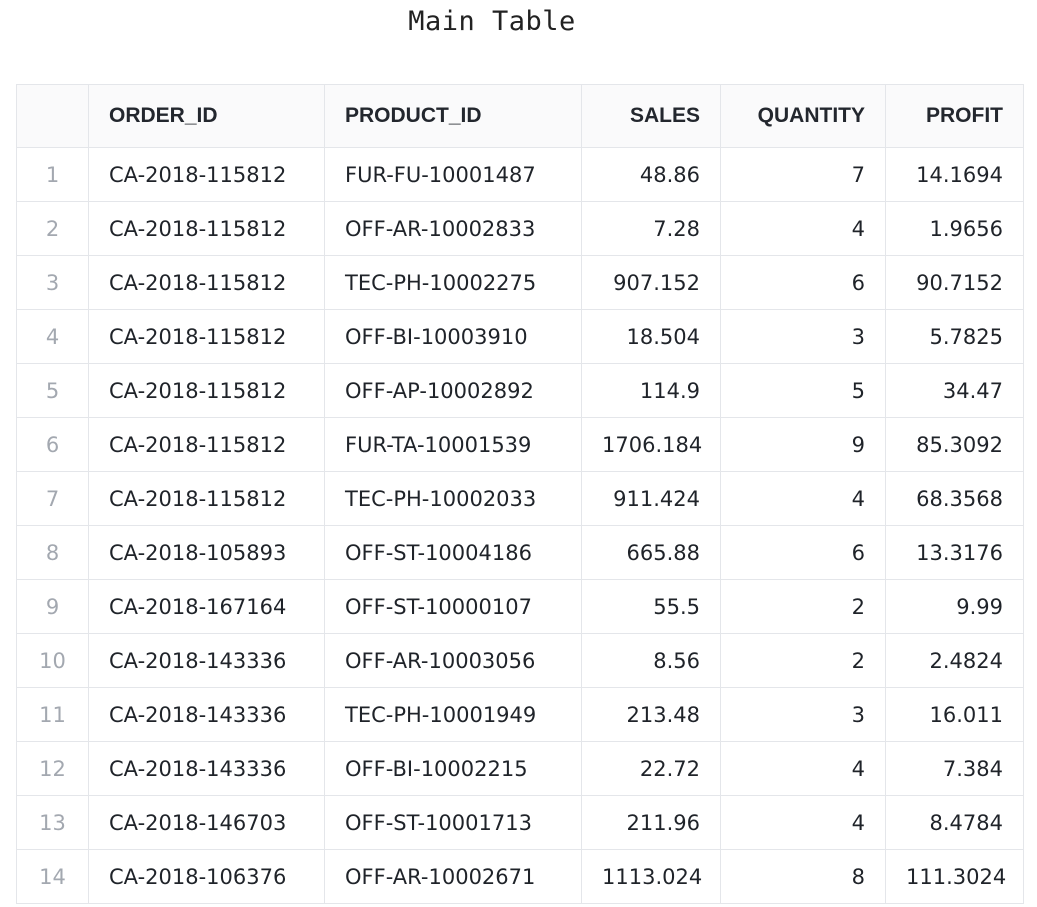  I want to click on sales-cell: 211.96, so click(651, 822).